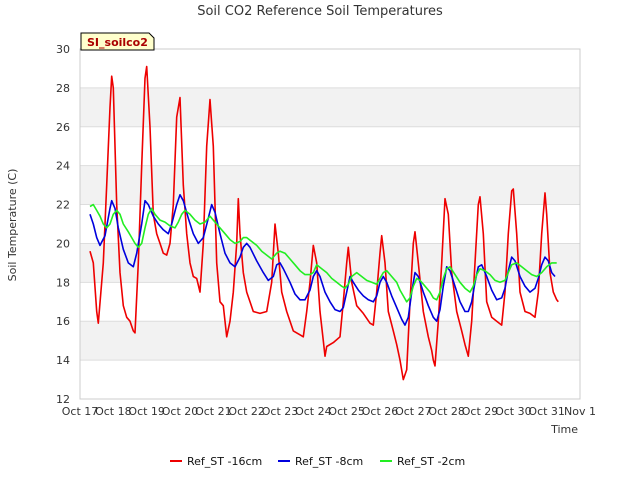 This screenshot has width=640, height=480. Describe the element at coordinates (180, 411) in the screenshot. I see `x-tick-label: Oct 20` at that location.